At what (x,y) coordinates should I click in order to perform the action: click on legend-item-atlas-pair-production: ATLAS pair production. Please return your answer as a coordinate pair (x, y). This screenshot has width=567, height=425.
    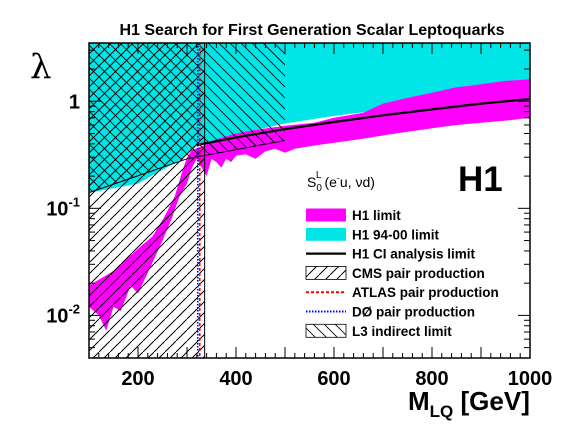
    Looking at the image, I should click on (402, 292).